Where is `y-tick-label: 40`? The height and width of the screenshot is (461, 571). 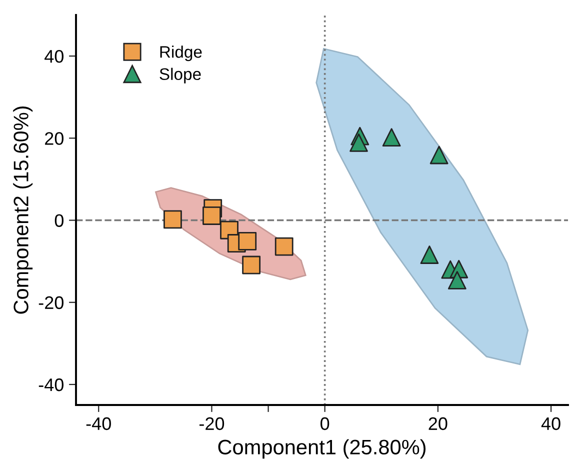
y-tick-label: 40 is located at coordinates (54, 56).